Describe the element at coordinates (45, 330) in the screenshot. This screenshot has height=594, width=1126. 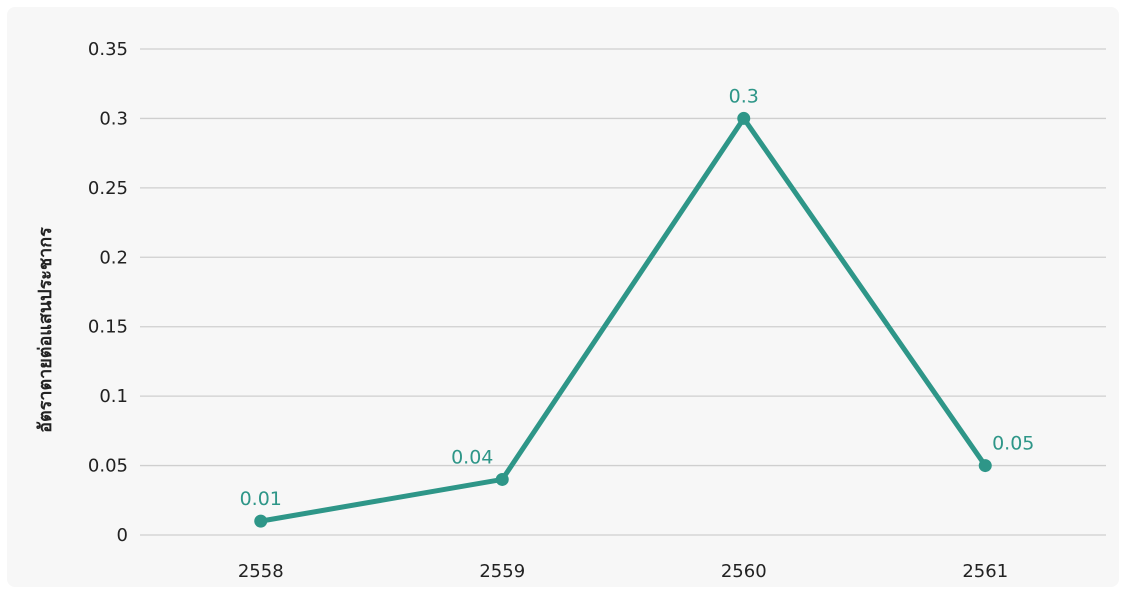
I see `y-axis-title: อัตราตายต่อแสนประชากร` at that location.